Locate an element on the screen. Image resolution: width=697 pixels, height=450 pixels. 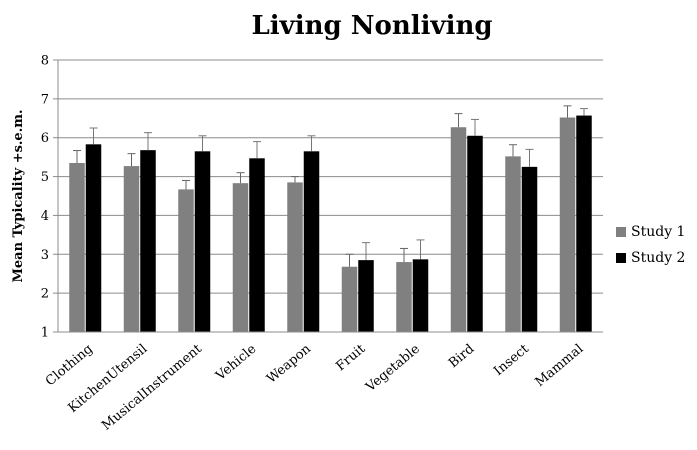
legend-label-2: Study 2 is located at coordinates (658, 258).